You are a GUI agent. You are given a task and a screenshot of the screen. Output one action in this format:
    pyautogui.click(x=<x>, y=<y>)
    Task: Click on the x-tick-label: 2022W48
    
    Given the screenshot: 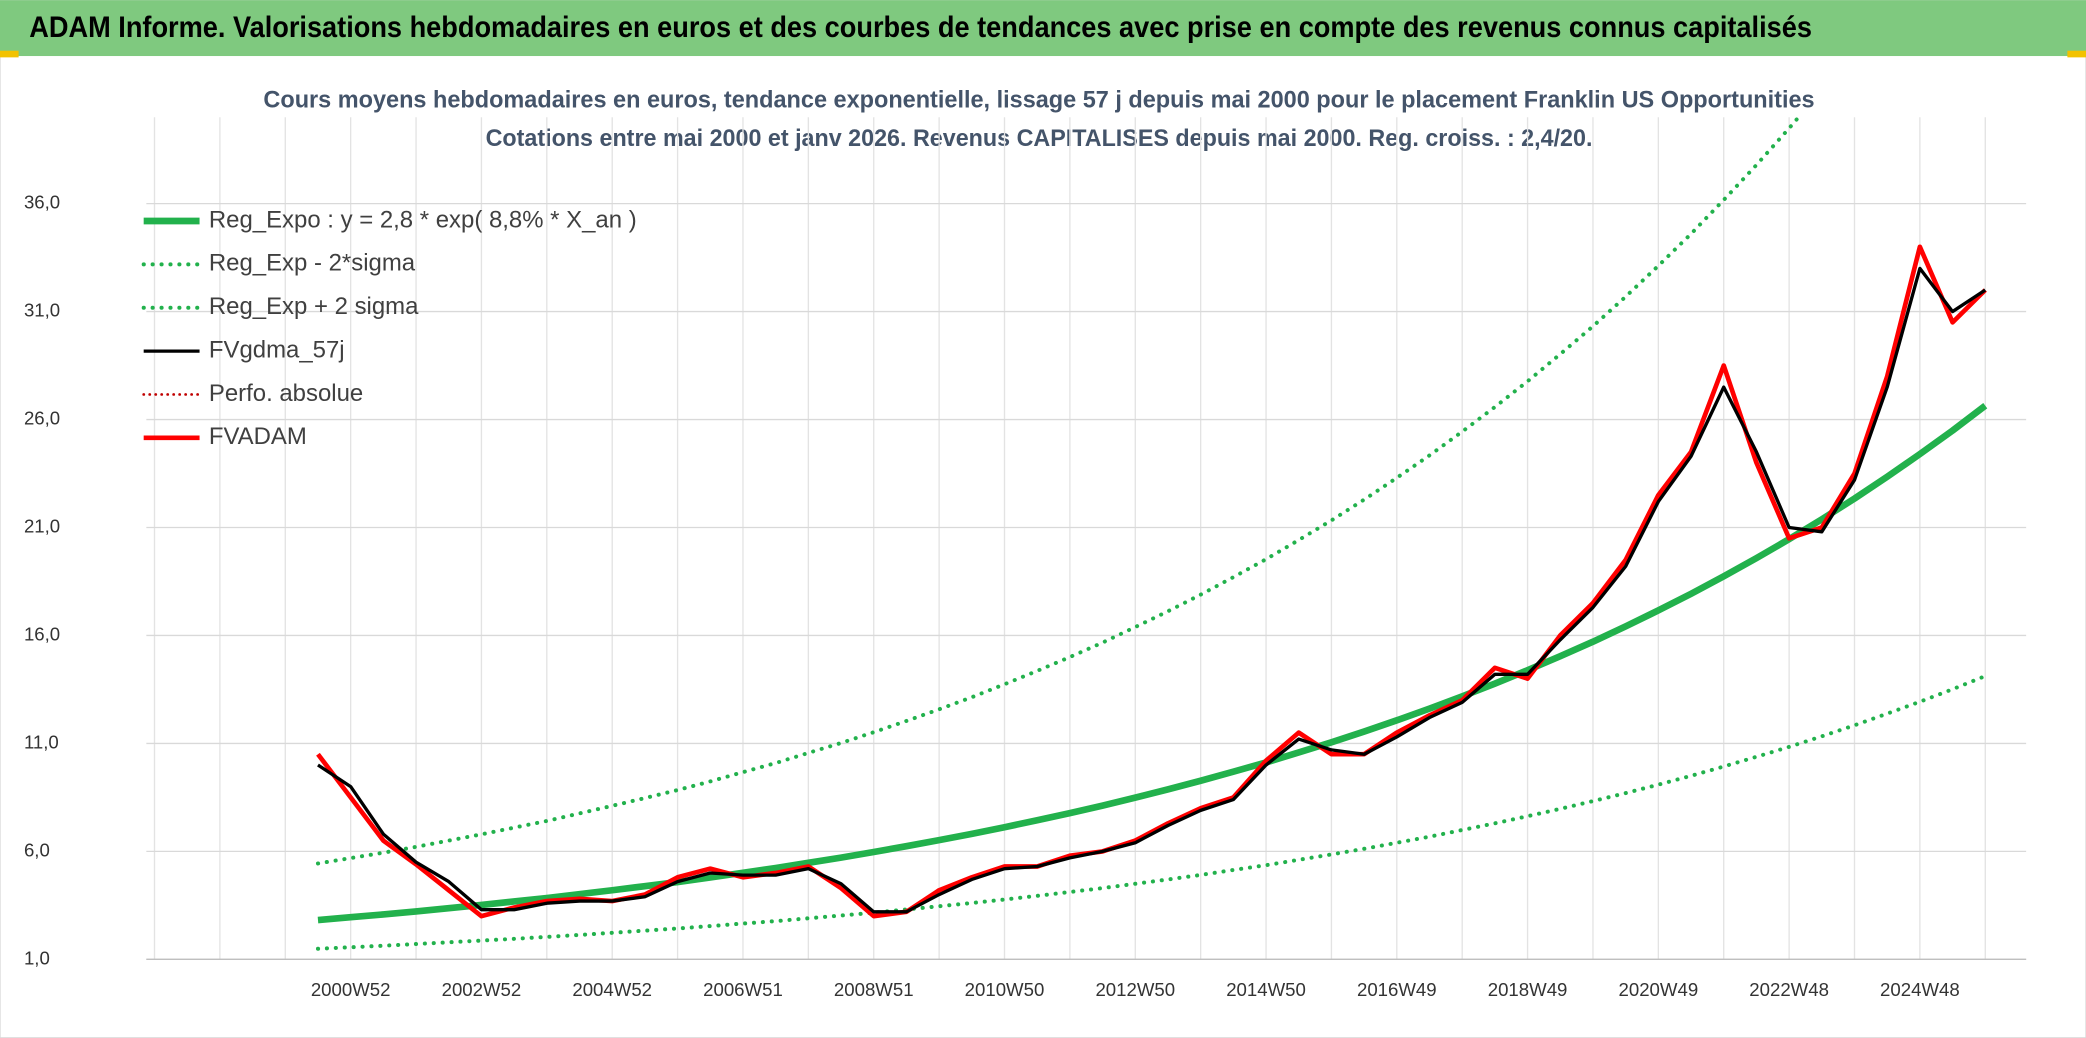 What is the action you would take?
    pyautogui.click(x=1789, y=989)
    